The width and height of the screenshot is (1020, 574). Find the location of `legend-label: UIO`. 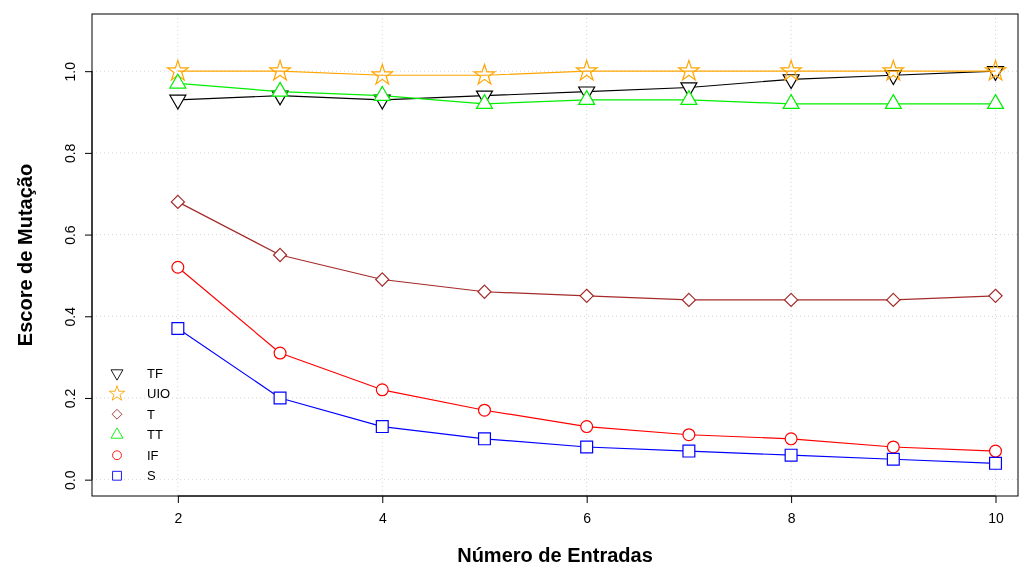

legend-label: UIO is located at coordinates (159, 394).